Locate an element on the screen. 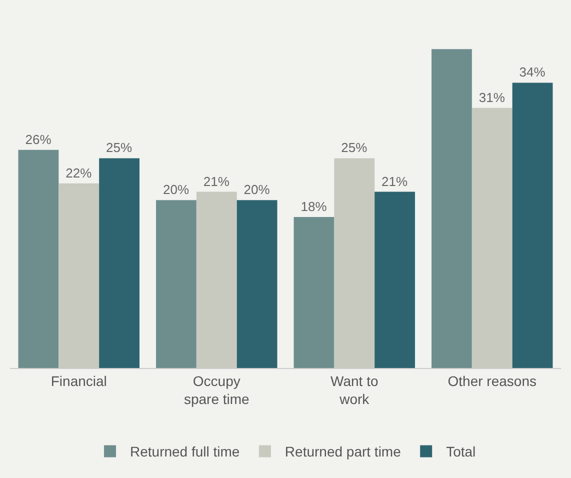 Image resolution: width=571 pixels, height=478 pixels. data-label: 18% is located at coordinates (314, 206).